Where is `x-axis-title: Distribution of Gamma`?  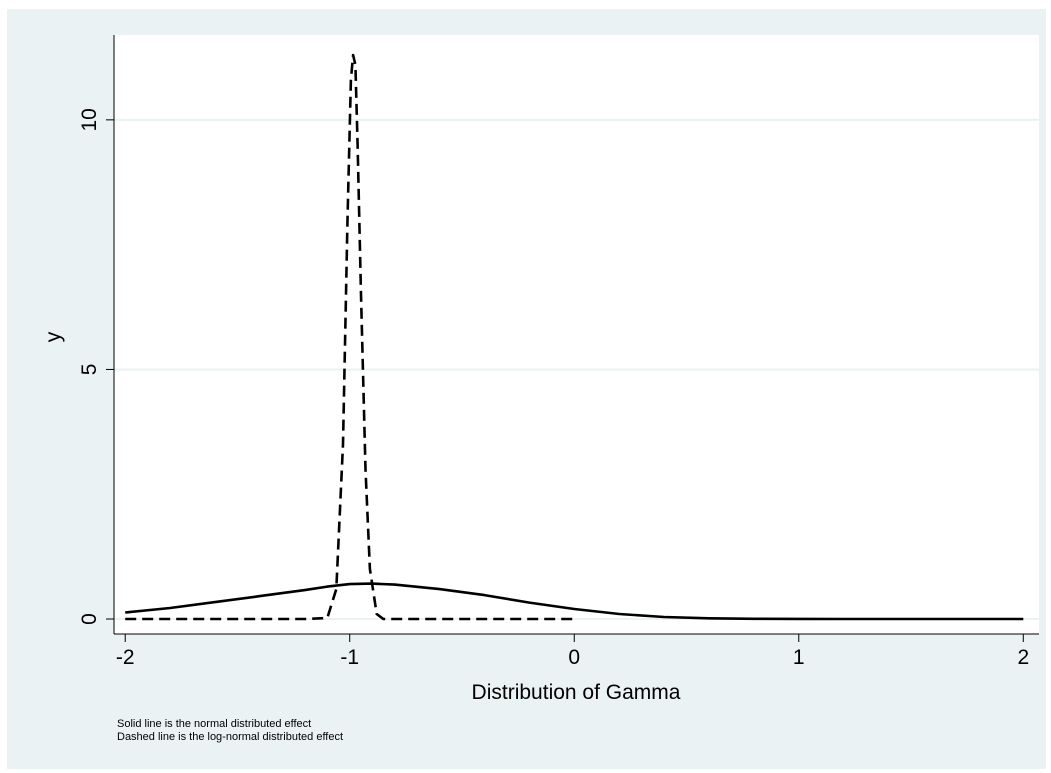
x-axis-title: Distribution of Gamma is located at coordinates (576, 692).